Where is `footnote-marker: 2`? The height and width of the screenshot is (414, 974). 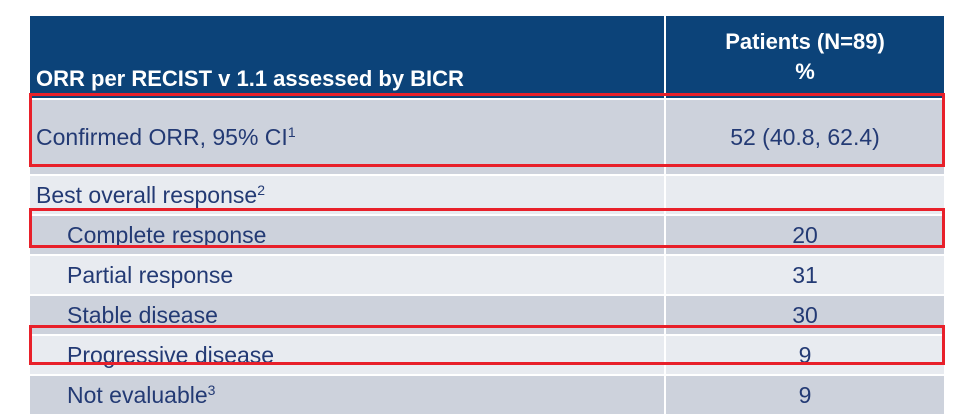
footnote-marker: 2 is located at coordinates (261, 190).